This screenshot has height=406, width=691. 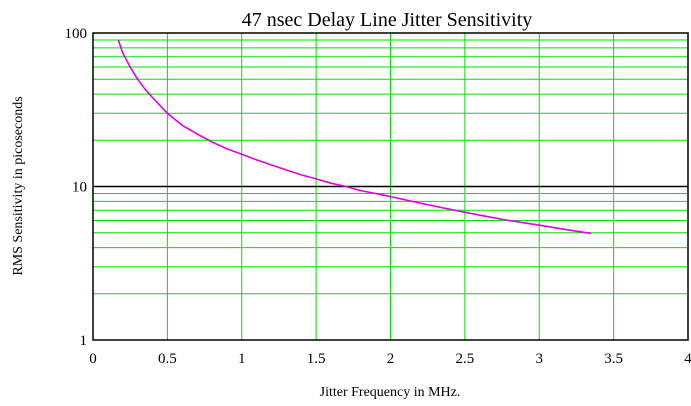 What do you see at coordinates (93, 359) in the screenshot?
I see `x-tick-label: 0` at bounding box center [93, 359].